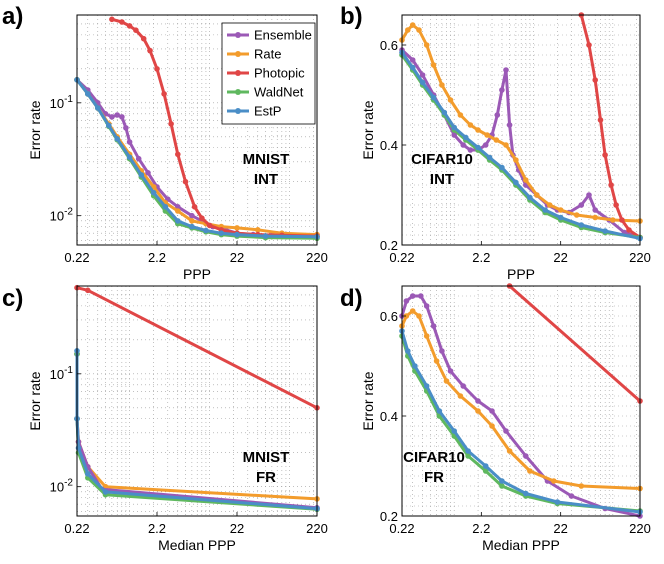 Image resolution: width=664 pixels, height=564 pixels. What do you see at coordinates (267, 54) in the screenshot?
I see `legend-entry: Rate` at bounding box center [267, 54].